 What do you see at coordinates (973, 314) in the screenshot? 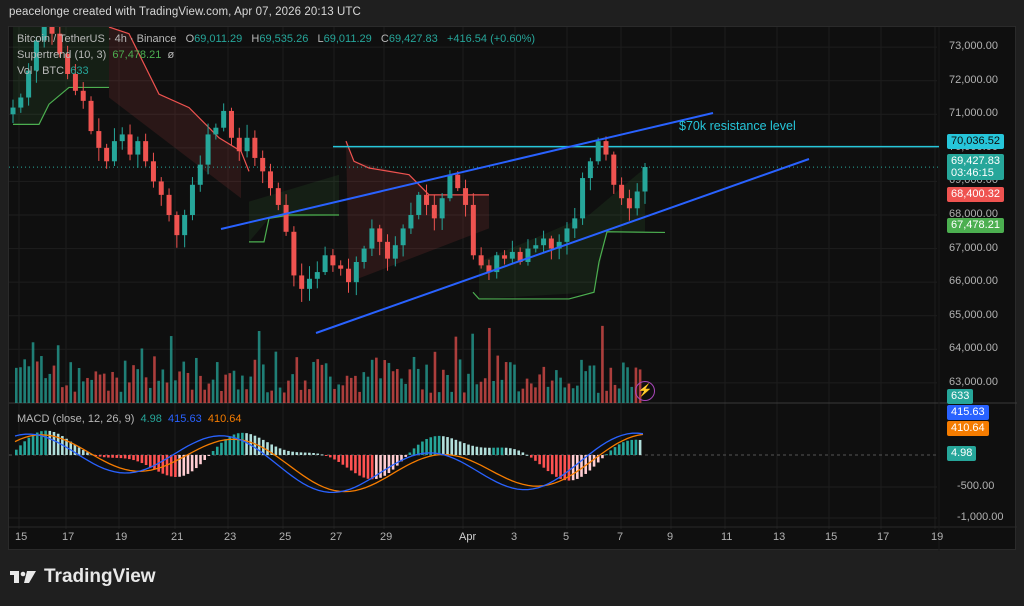
I see `price-axis-label: 65,000.00` at bounding box center [973, 314].